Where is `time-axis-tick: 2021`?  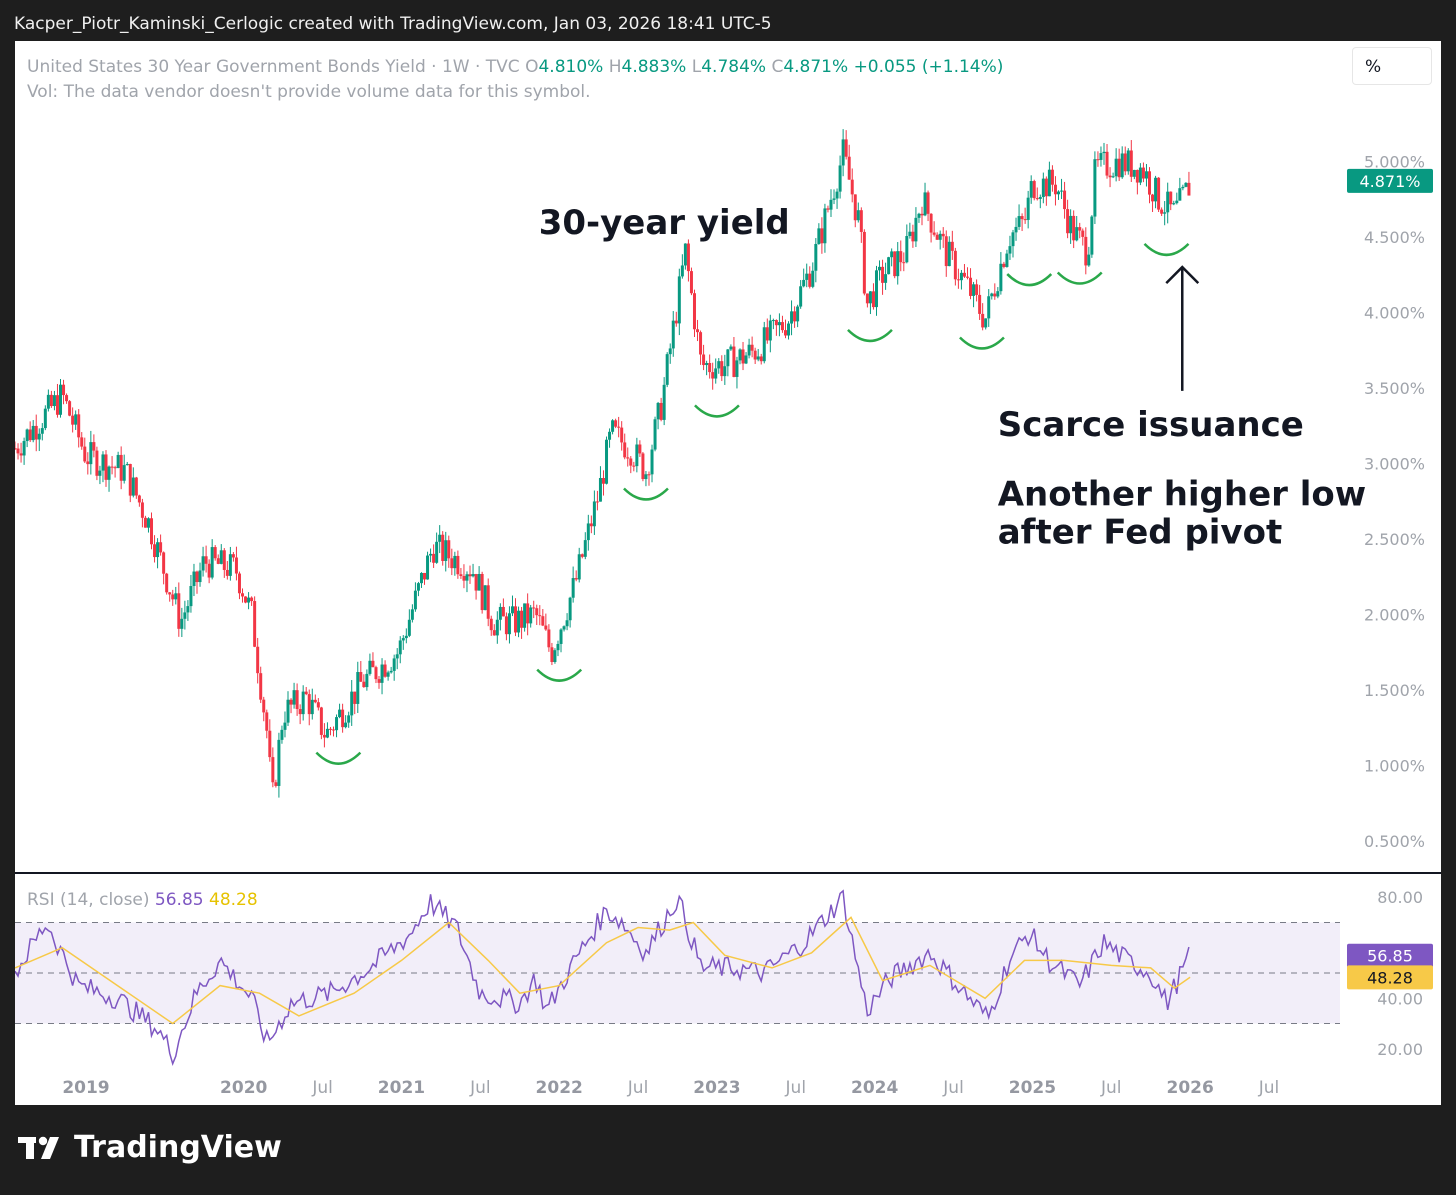 time-axis-tick: 2021 is located at coordinates (401, 1088).